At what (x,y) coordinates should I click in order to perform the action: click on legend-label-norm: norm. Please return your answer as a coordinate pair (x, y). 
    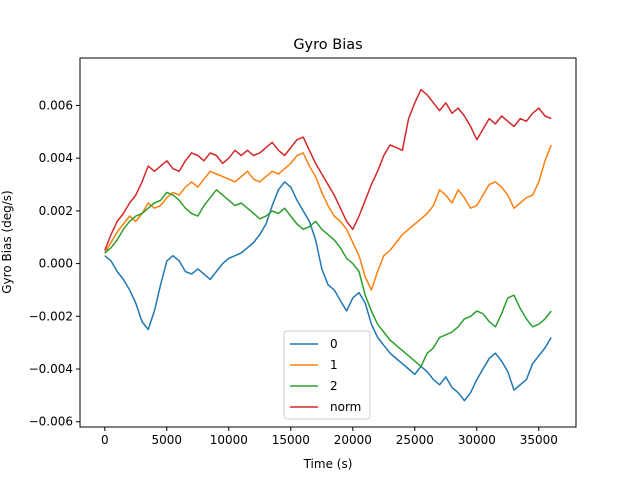
    Looking at the image, I should click on (345, 407).